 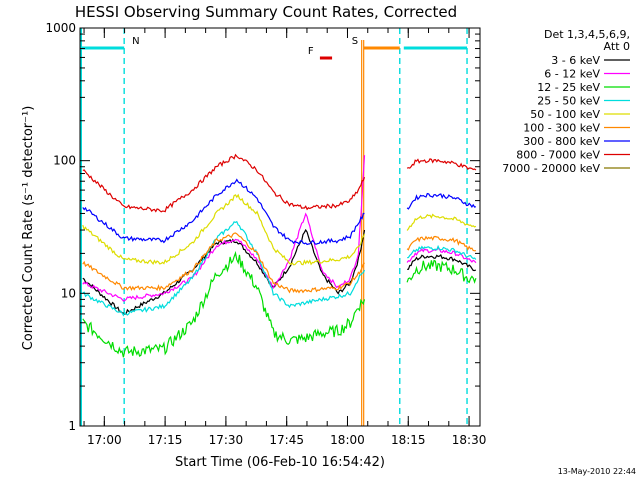 I want to click on legend-entry-label: 6 - 12 keV, so click(x=572, y=74).